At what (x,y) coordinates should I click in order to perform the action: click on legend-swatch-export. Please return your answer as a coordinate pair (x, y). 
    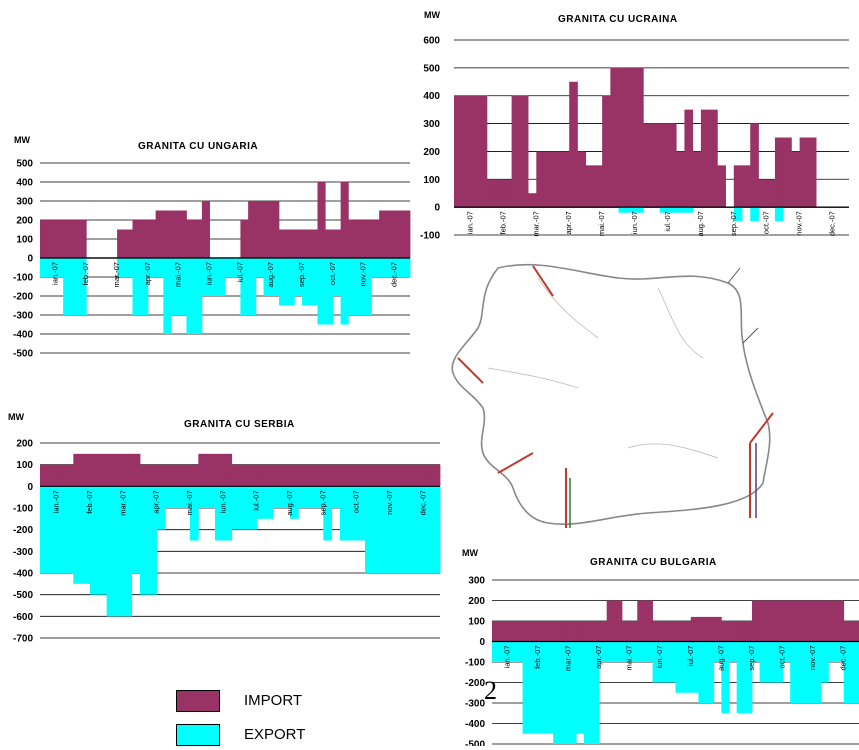
    Looking at the image, I should click on (198, 735).